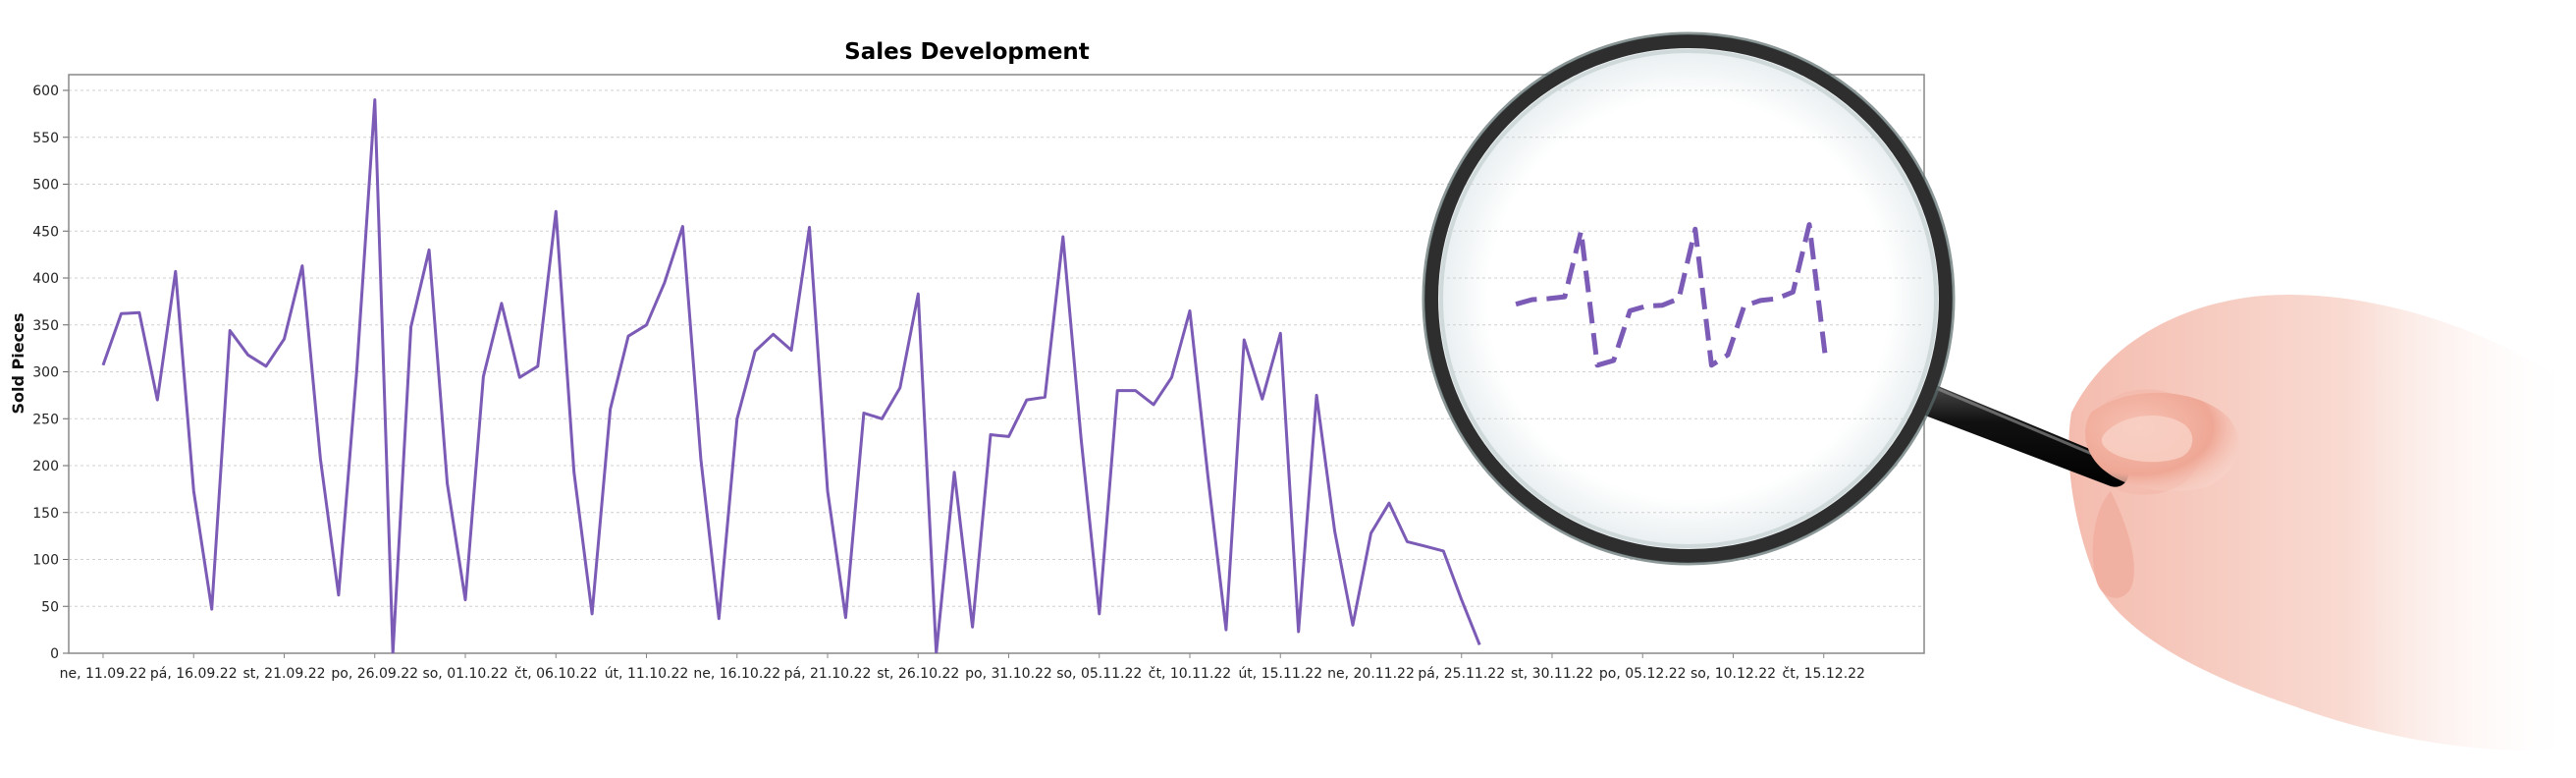 This screenshot has height=778, width=2576. I want to click on x-tick-label: čt, 15.12.22, so click(1824, 674).